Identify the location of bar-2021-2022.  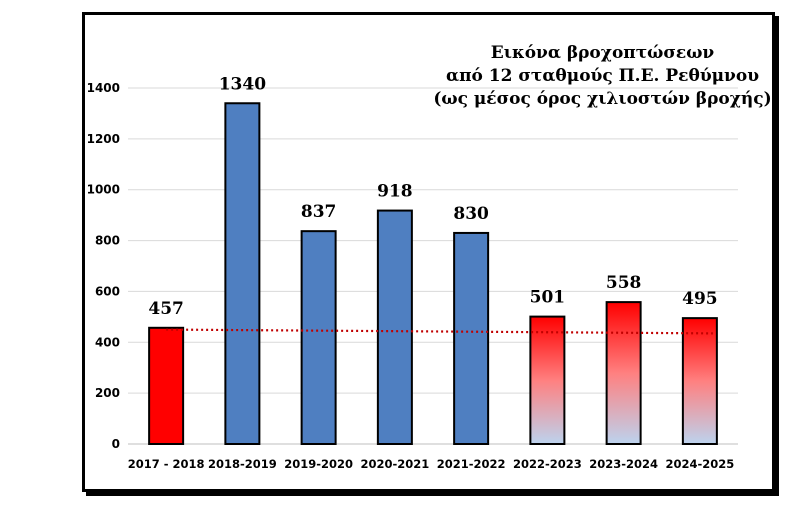
(471, 338).